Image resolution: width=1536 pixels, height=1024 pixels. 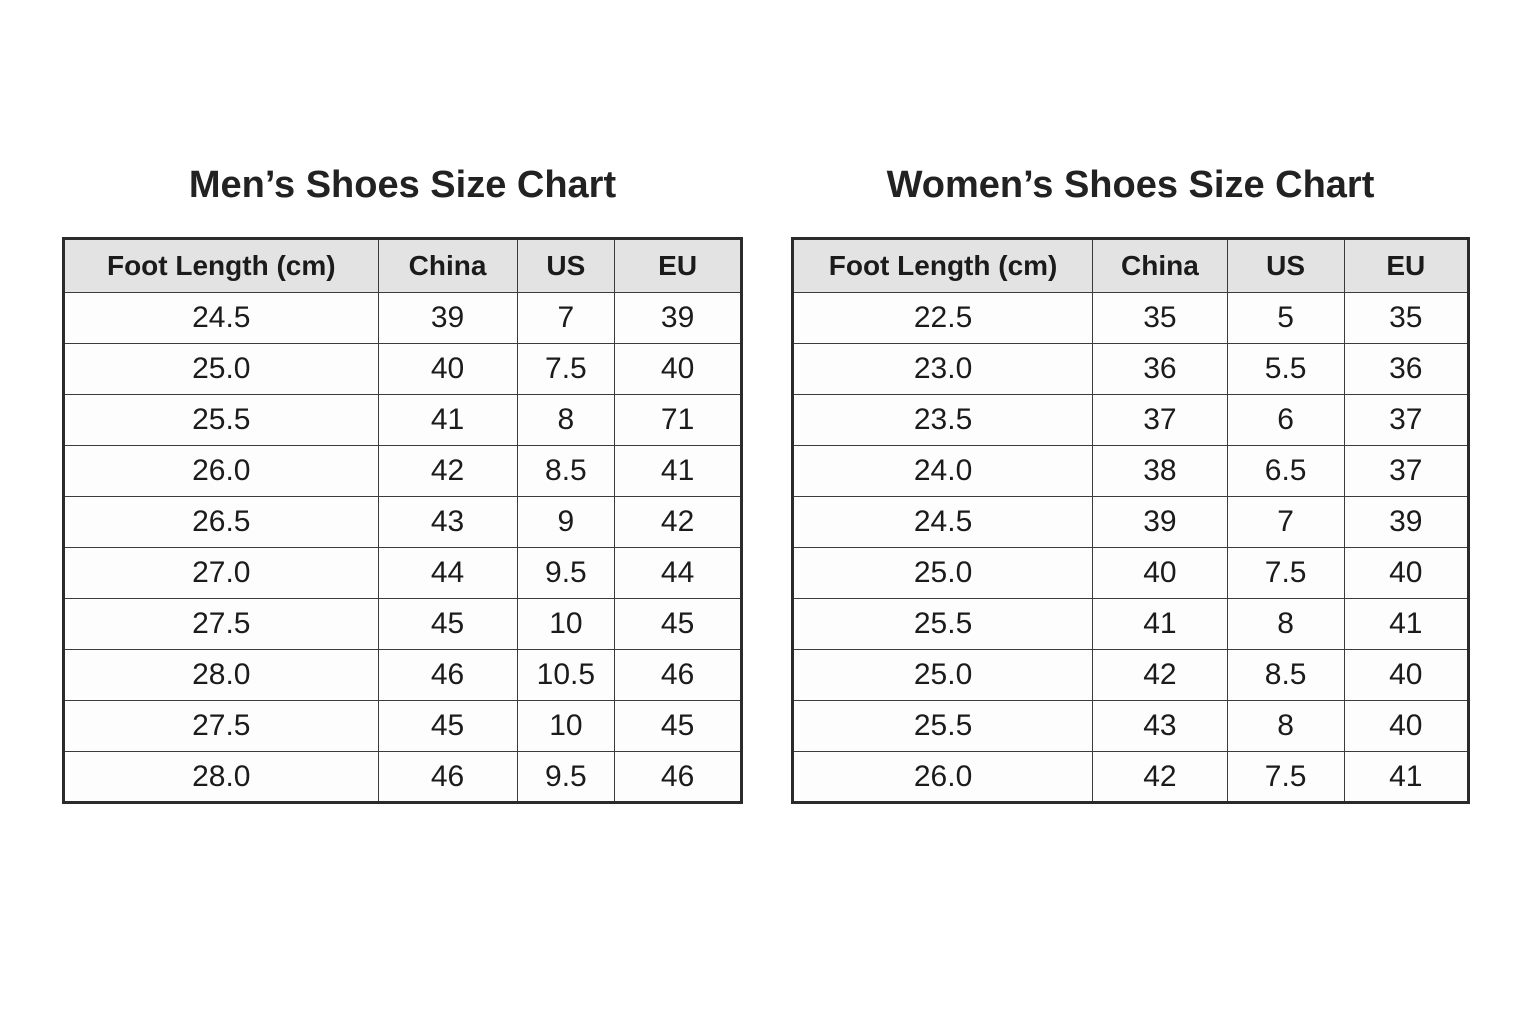 What do you see at coordinates (1130, 573) in the screenshot?
I see `table-row: 25.0 40 7.5 40` at bounding box center [1130, 573].